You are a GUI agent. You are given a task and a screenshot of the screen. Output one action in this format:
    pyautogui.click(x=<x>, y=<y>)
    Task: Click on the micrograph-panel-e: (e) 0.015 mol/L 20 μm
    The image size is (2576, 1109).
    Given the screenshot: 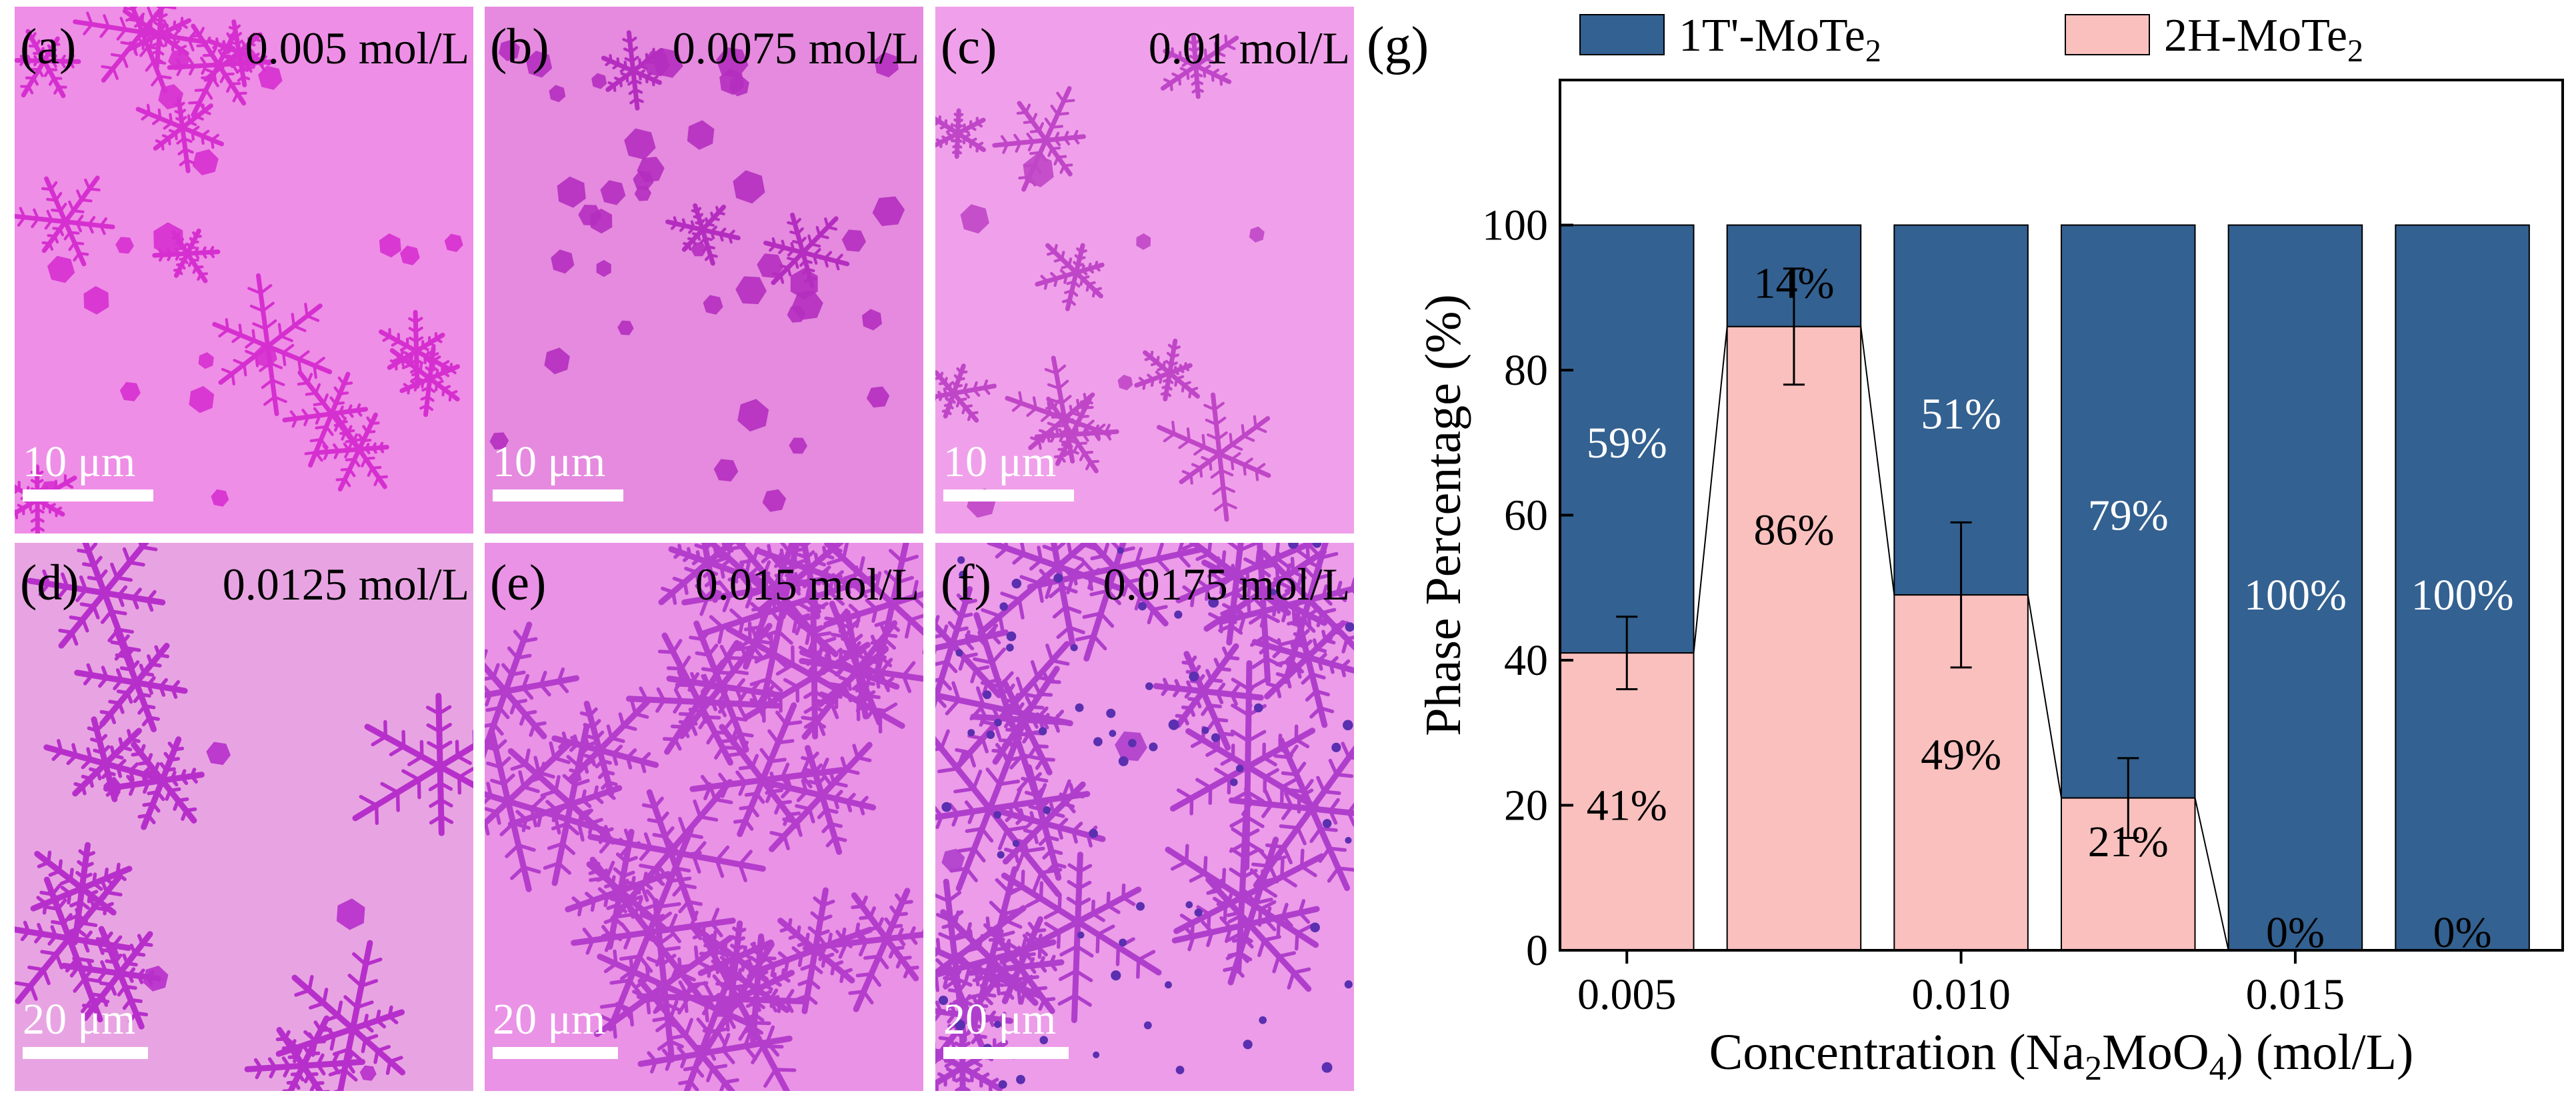 What is the action you would take?
    pyautogui.click(x=704, y=817)
    